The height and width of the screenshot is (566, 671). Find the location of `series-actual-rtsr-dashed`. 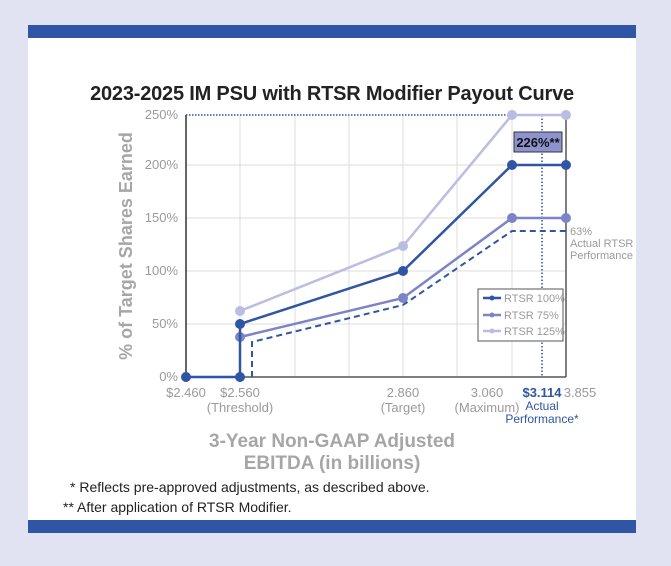

series-actual-rtsr-dashed is located at coordinates (408, 303).